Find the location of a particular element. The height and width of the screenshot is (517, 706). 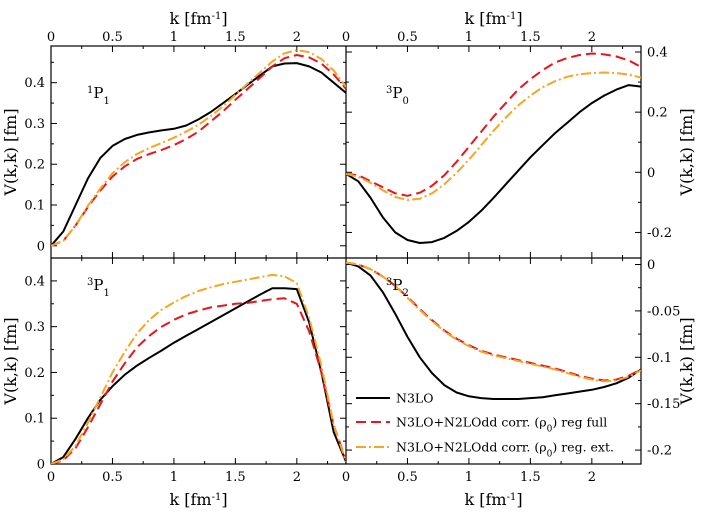

panel-label: 3P0 is located at coordinates (397, 95).